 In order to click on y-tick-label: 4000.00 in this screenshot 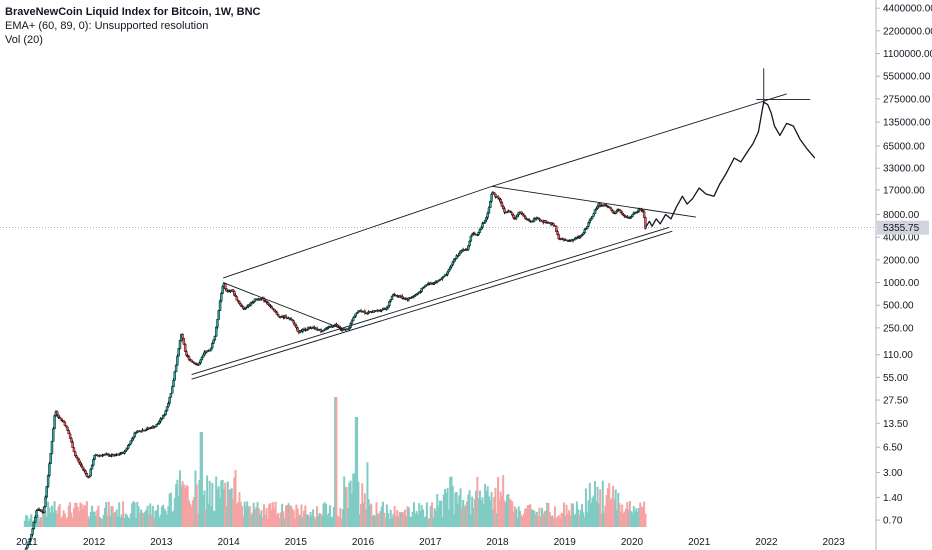, I will do `click(901, 238)`.